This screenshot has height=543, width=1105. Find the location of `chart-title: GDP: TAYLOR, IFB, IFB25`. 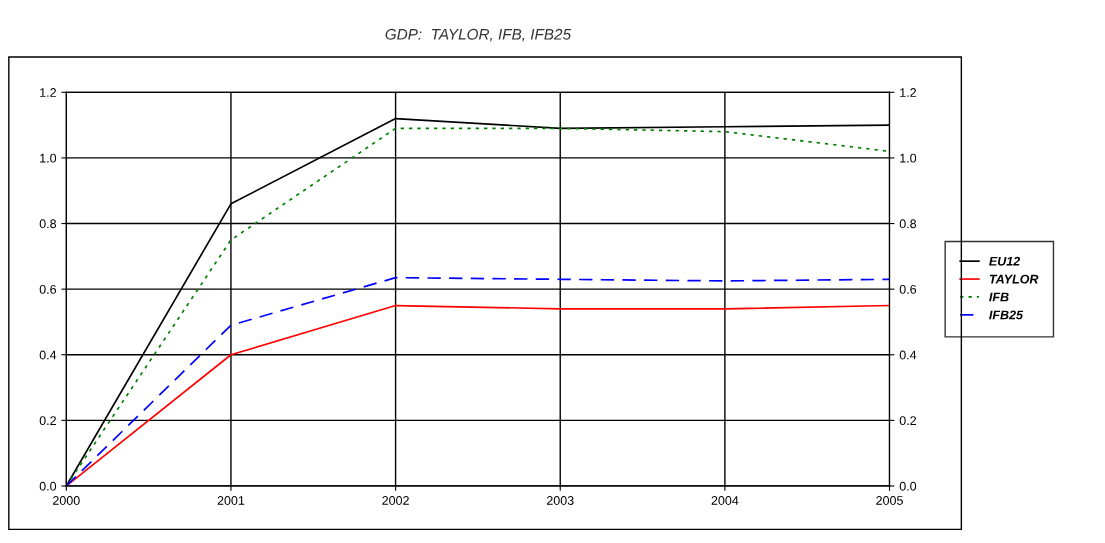

chart-title: GDP: TAYLOR, IFB, IFB25 is located at coordinates (478, 35).